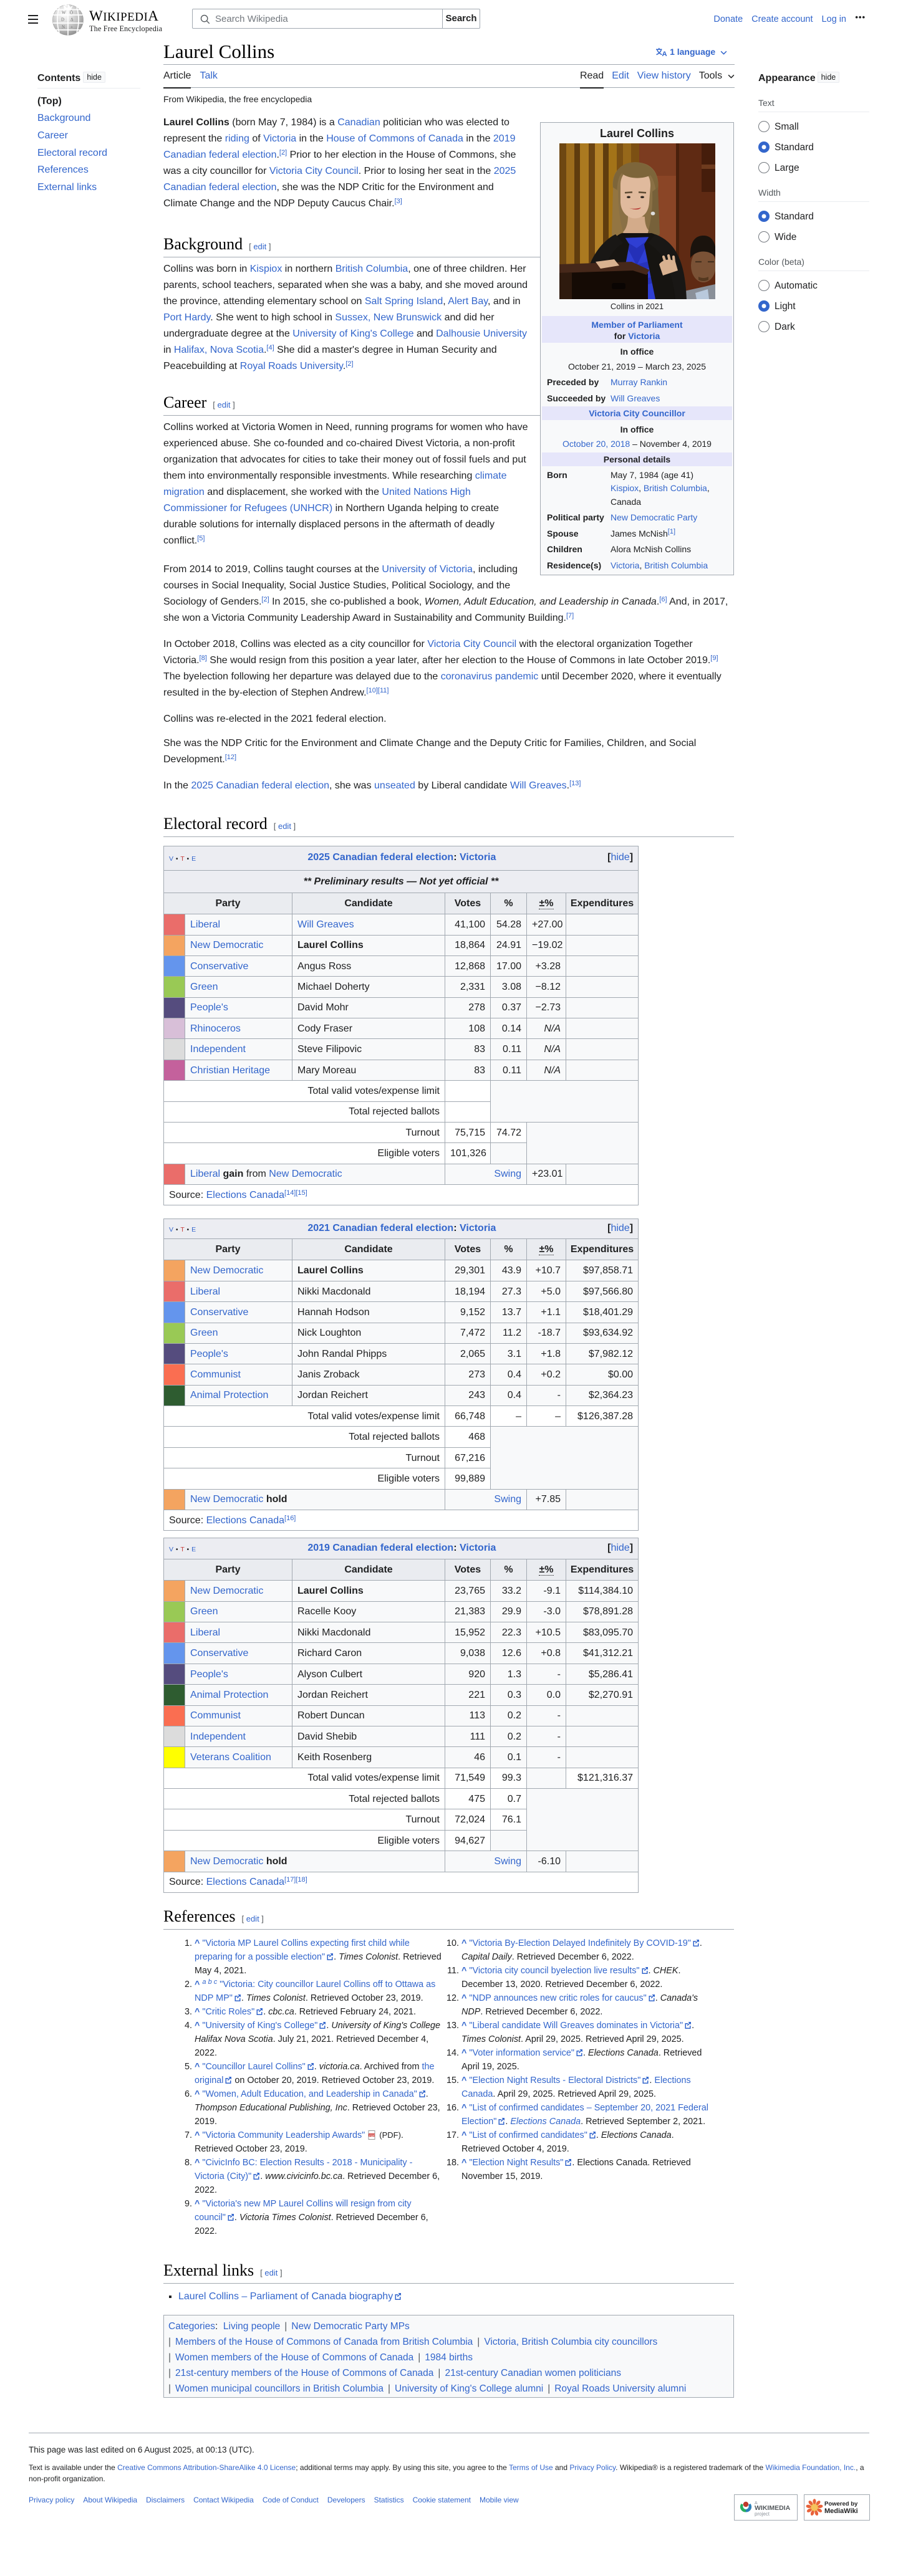 The height and width of the screenshot is (2576, 898). Describe the element at coordinates (762, 2514) in the screenshot. I see `svg-text: project` at that location.